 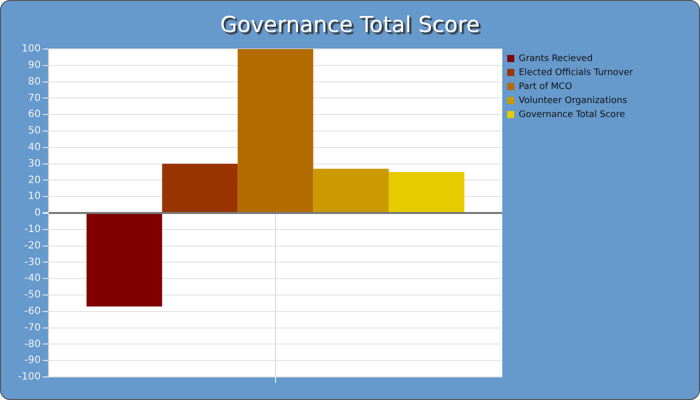 I want to click on y-tick-label: 20, so click(x=34, y=180).